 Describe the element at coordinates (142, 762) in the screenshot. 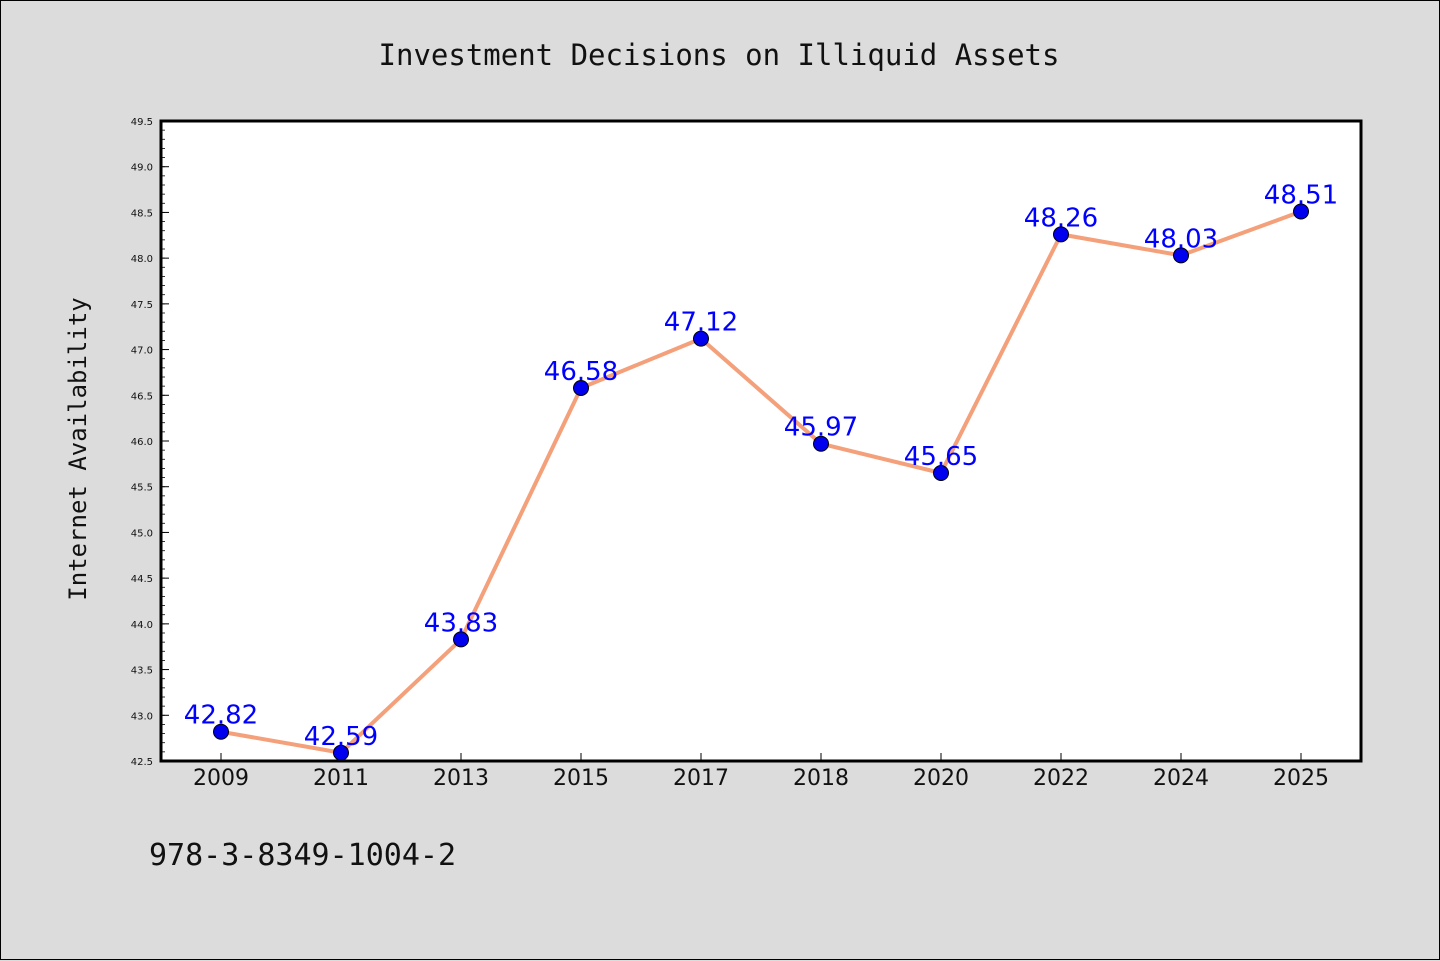

I see `y-tick-label: 42.5` at that location.